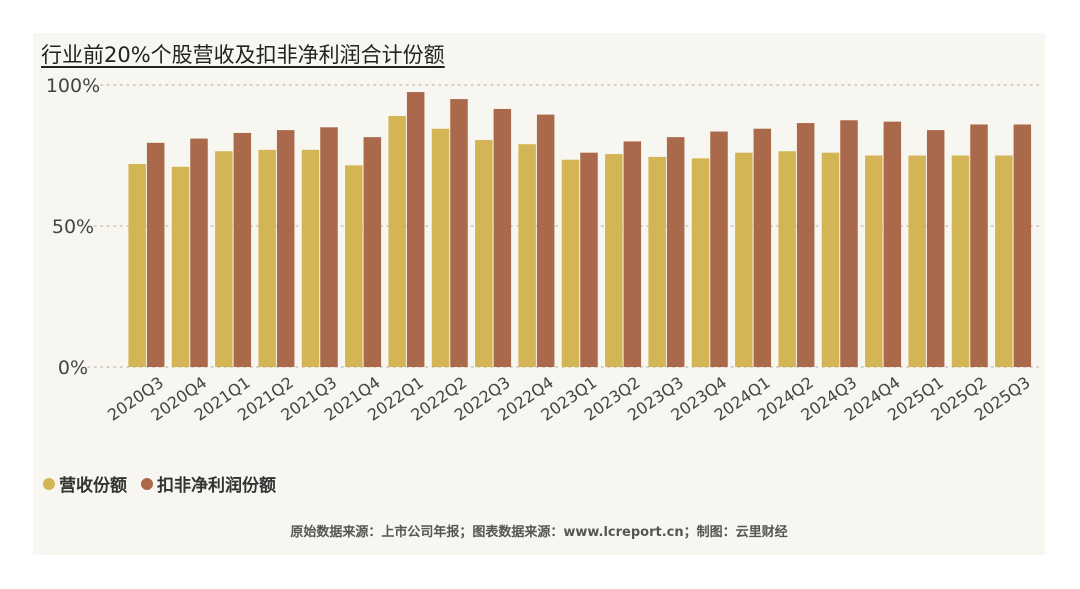 The height and width of the screenshot is (589, 1080). What do you see at coordinates (243, 55) in the screenshot?
I see `chart-title: 行业前20%个股营收及扣非净利润合计份额` at bounding box center [243, 55].